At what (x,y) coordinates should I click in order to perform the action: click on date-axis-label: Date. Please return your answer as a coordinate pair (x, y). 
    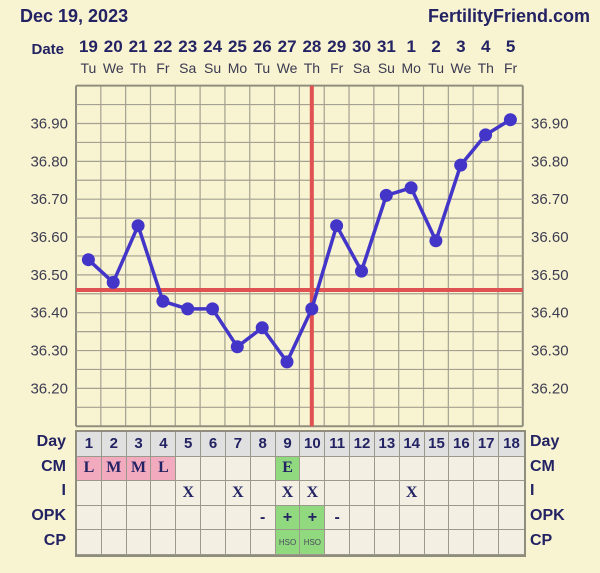
    Looking at the image, I should click on (47, 49).